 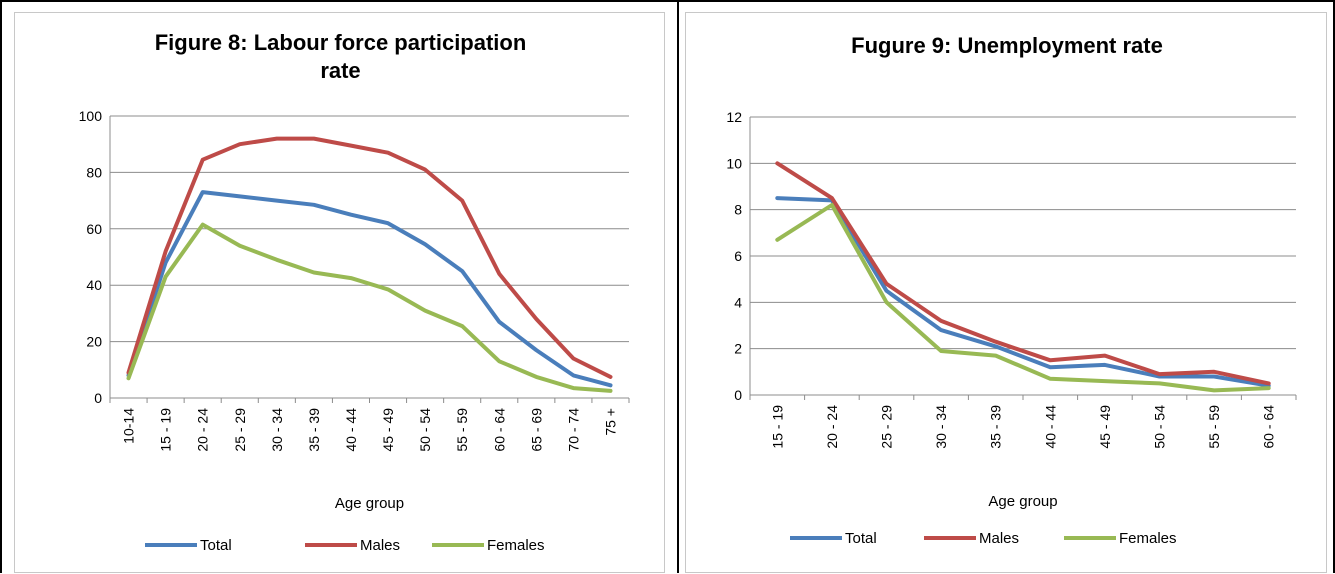 I want to click on y-tick-label: 40, so click(x=94, y=285).